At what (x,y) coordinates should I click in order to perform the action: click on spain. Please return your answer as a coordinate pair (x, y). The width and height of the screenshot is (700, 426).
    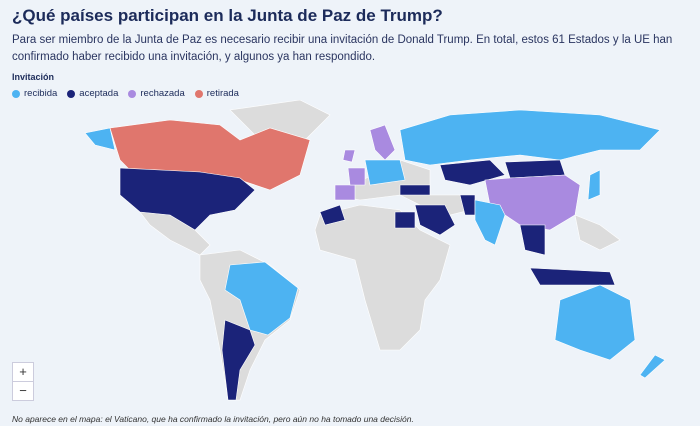
    Looking at the image, I should click on (345, 192).